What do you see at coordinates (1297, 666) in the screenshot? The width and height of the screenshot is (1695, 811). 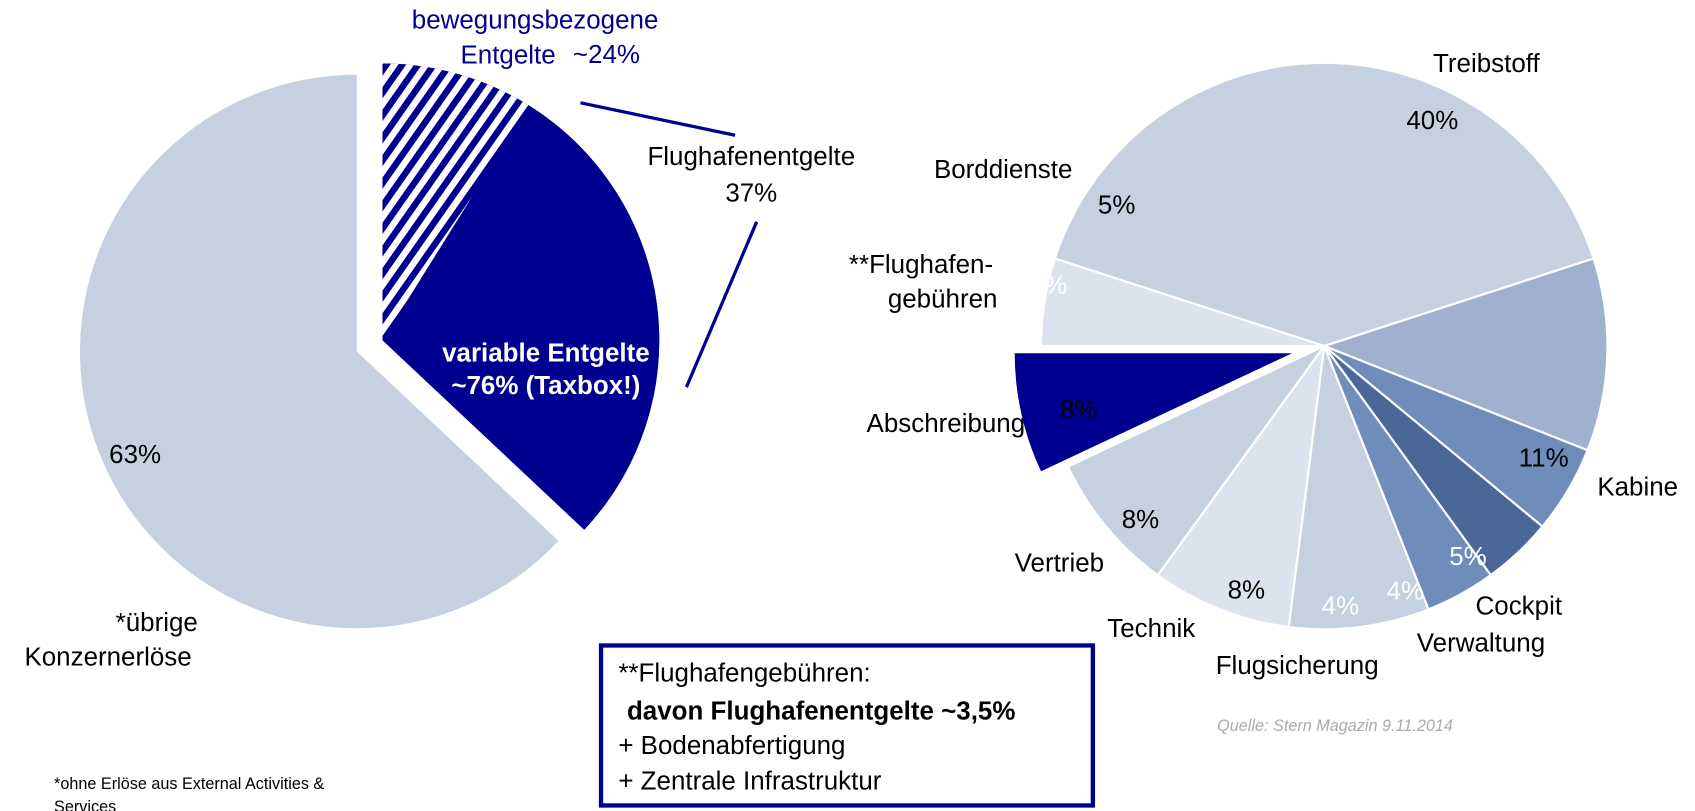 I see `slice-label: Flugsicherung` at bounding box center [1297, 666].